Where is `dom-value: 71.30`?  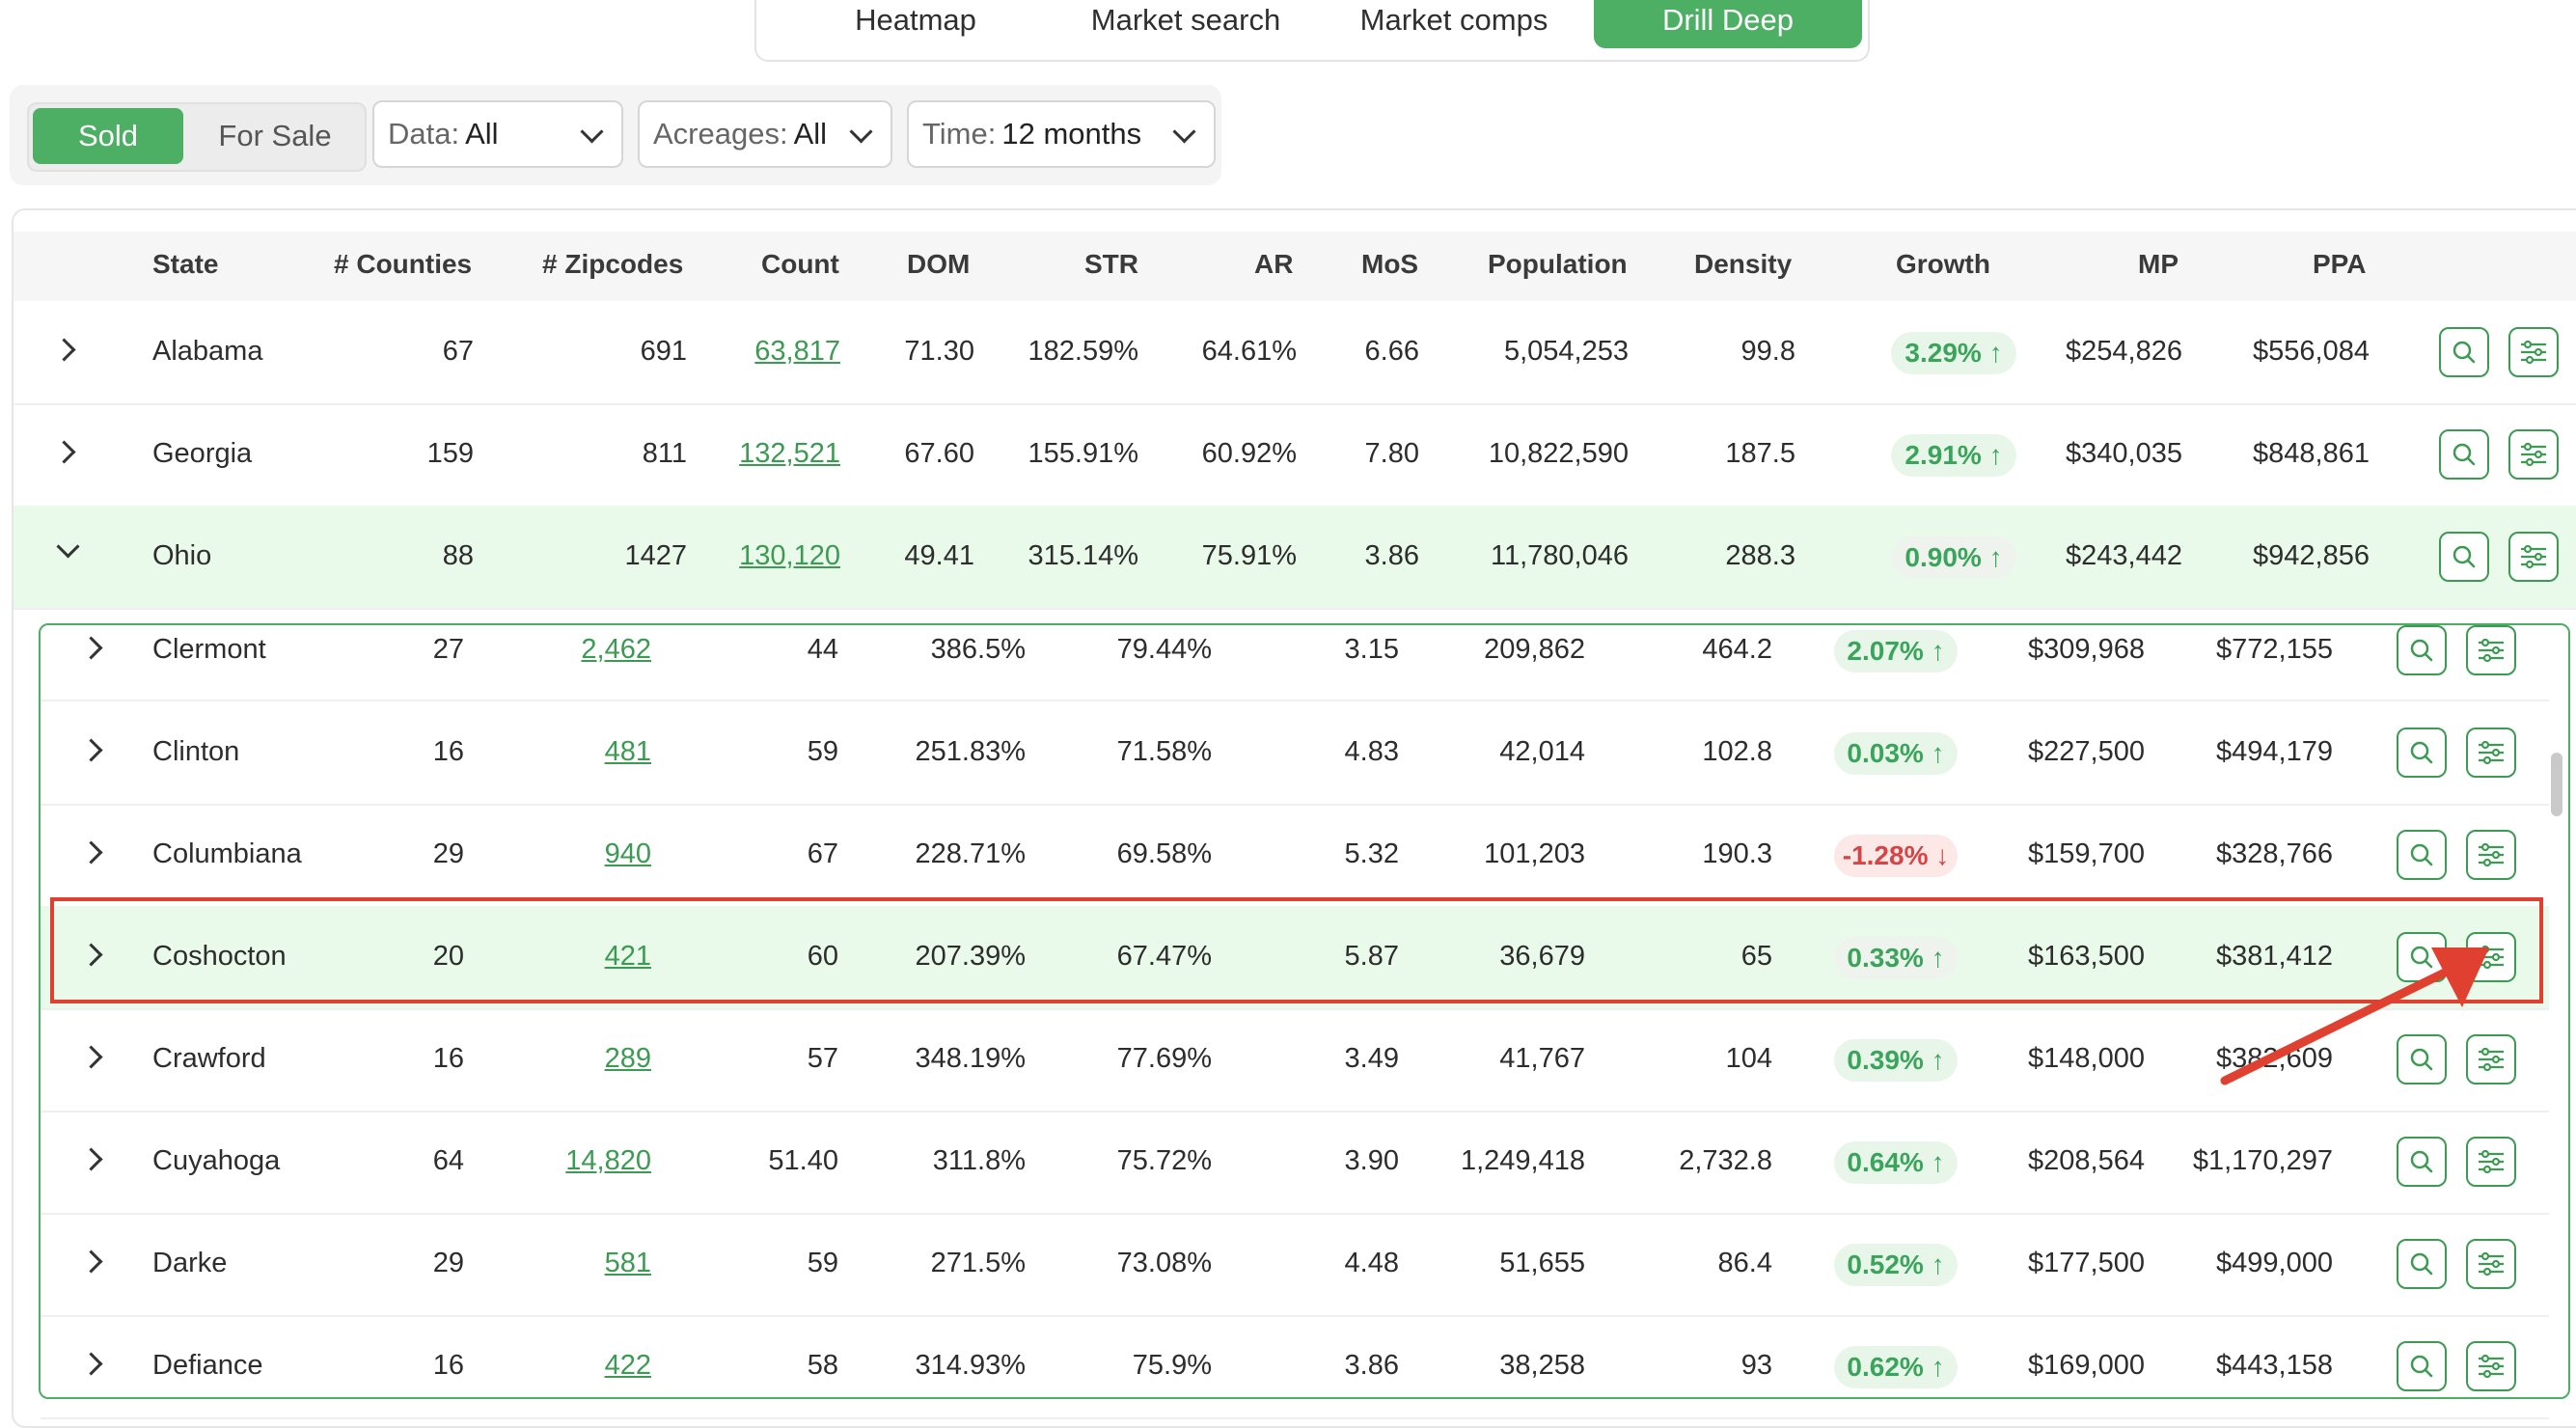
dom-value: 71.30 is located at coordinates (939, 352).